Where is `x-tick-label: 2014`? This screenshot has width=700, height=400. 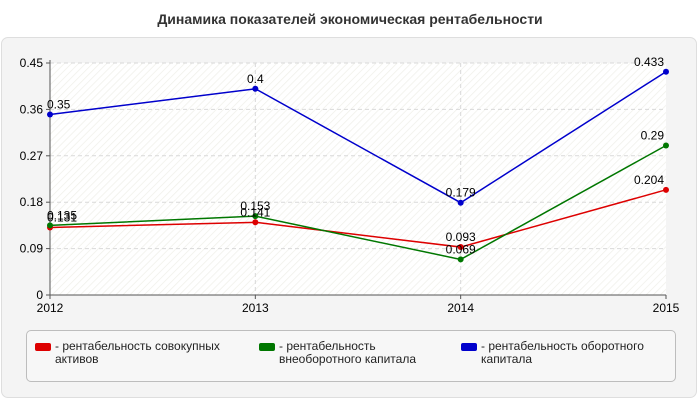
x-tick-label: 2014 is located at coordinates (460, 308).